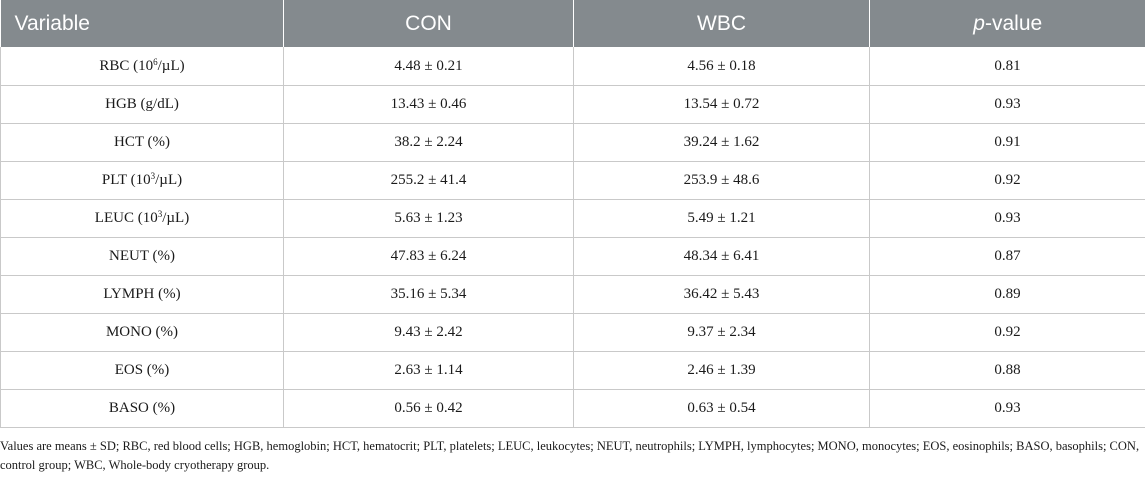 The image size is (1145, 478). I want to click on table-row: LYMPH (%) 35.16 ± 5.34 36.42 ± 5.43 0.89, so click(572, 294).